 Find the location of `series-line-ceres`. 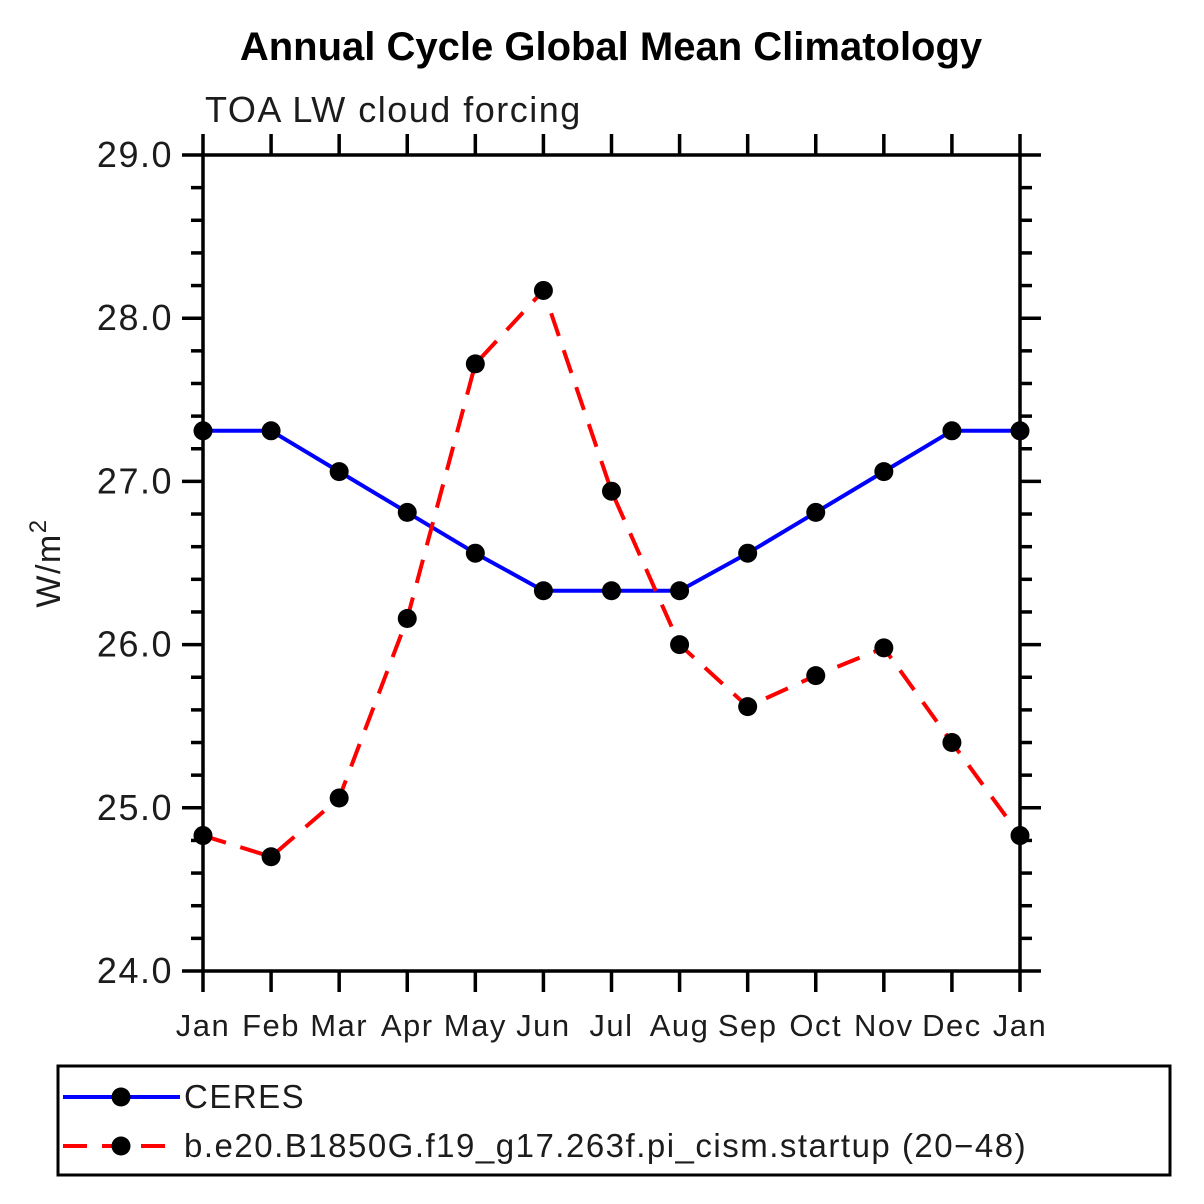

series-line-ceres is located at coordinates (611, 510).